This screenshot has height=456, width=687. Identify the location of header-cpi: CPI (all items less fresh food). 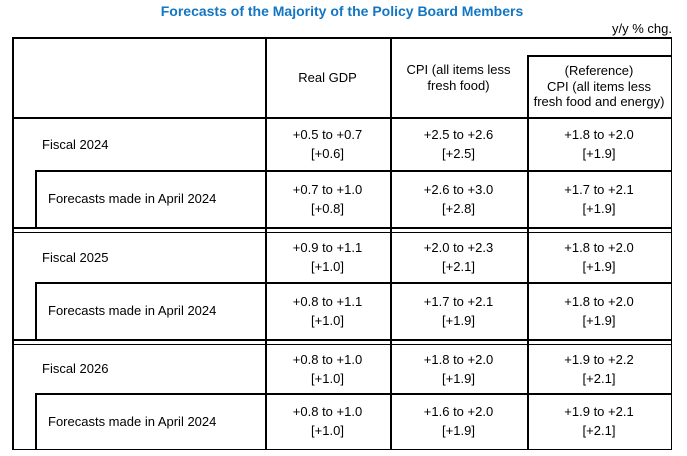
(458, 77).